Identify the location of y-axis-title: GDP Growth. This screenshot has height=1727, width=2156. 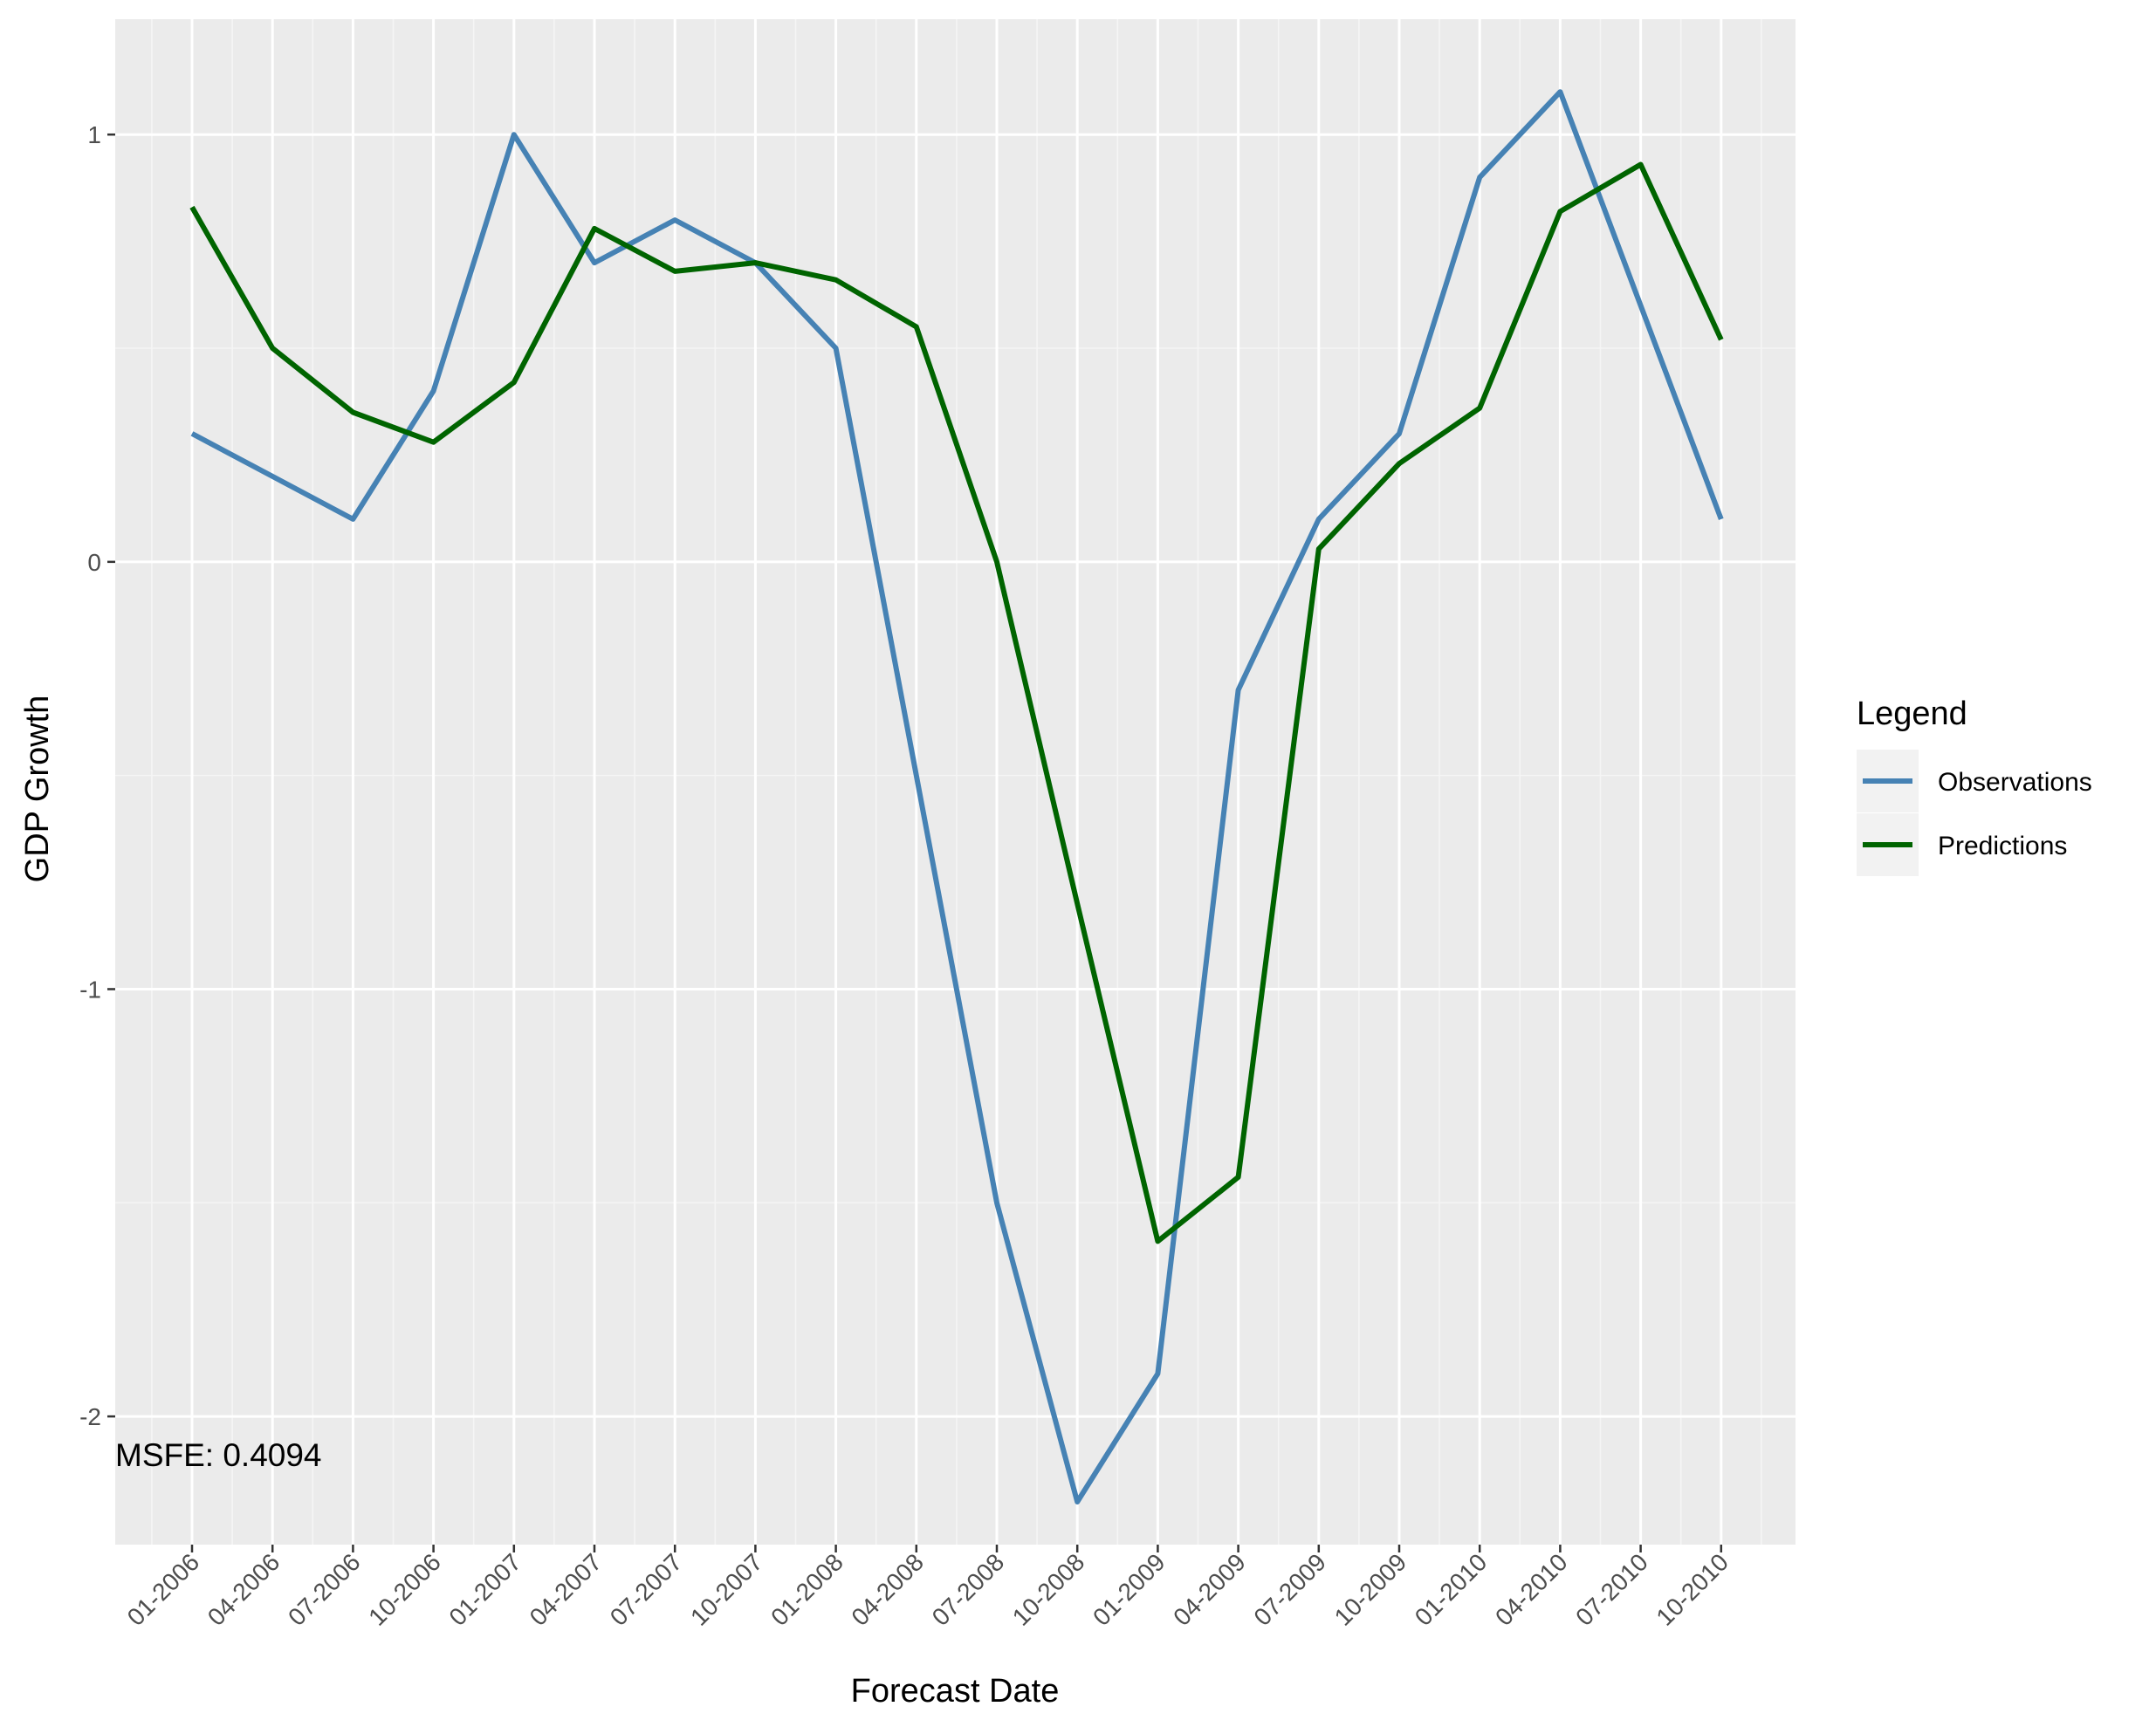
(37, 789).